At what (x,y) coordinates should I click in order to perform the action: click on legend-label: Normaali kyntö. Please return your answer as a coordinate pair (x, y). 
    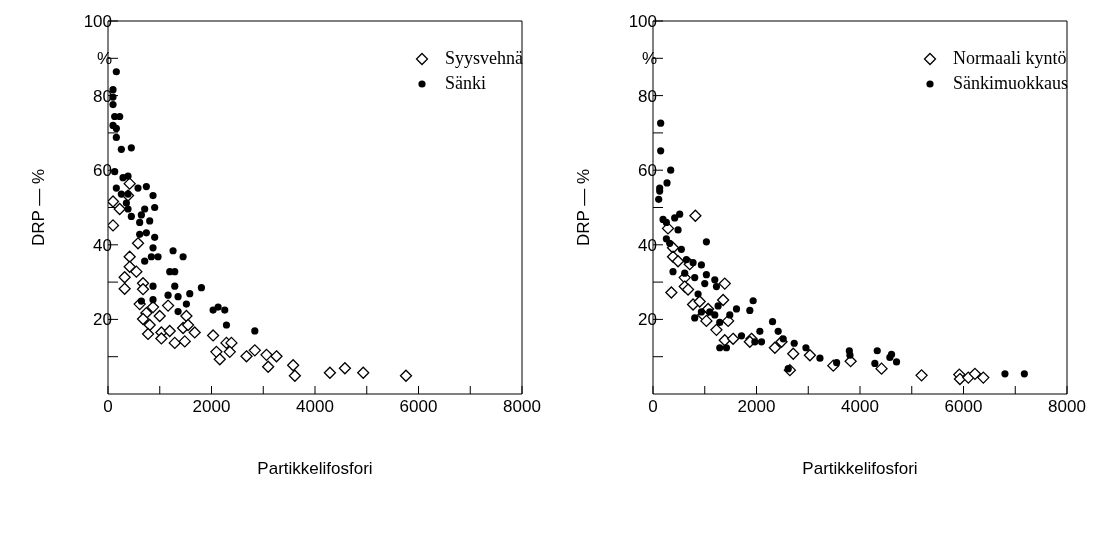
    Looking at the image, I should click on (1010, 58).